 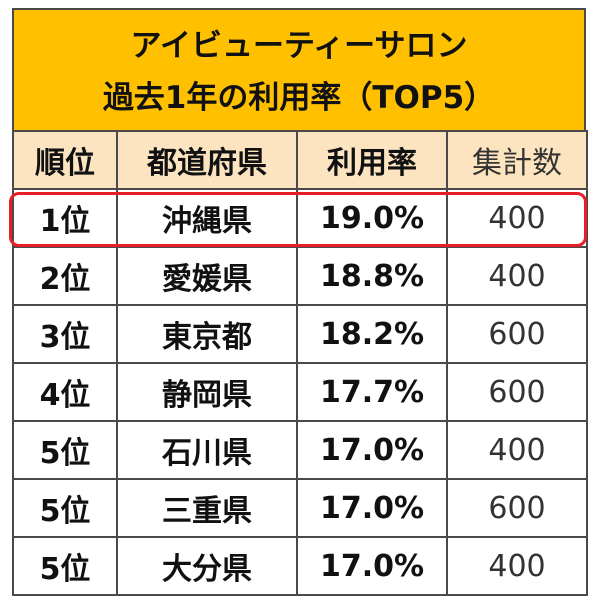 What do you see at coordinates (65, 334) in the screenshot?
I see `rank-cell: 3位` at bounding box center [65, 334].